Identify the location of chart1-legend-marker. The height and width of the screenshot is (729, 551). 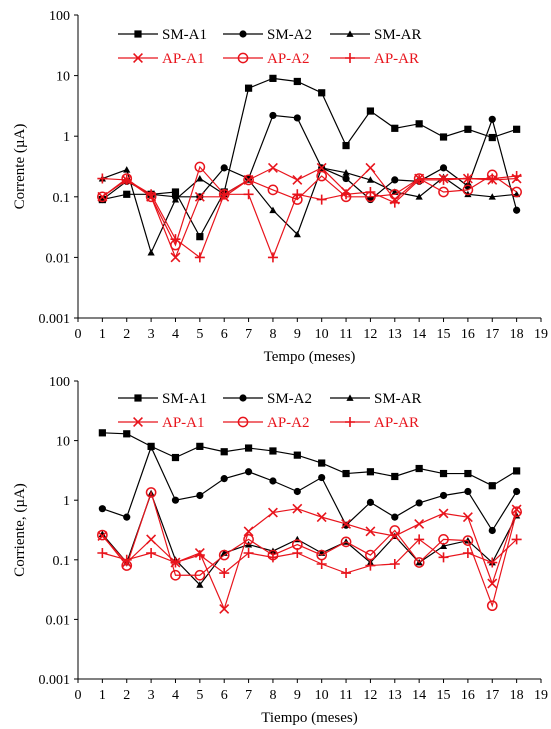
(243, 58).